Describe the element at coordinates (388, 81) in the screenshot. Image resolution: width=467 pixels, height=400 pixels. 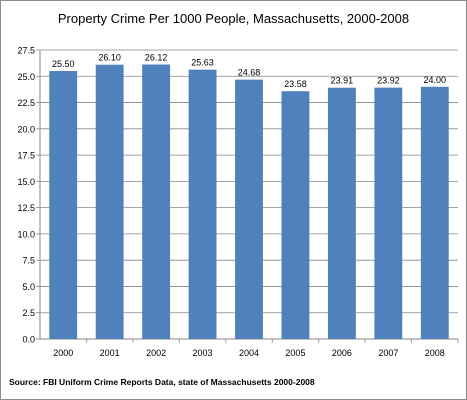
I see `data-label: 23.92` at that location.